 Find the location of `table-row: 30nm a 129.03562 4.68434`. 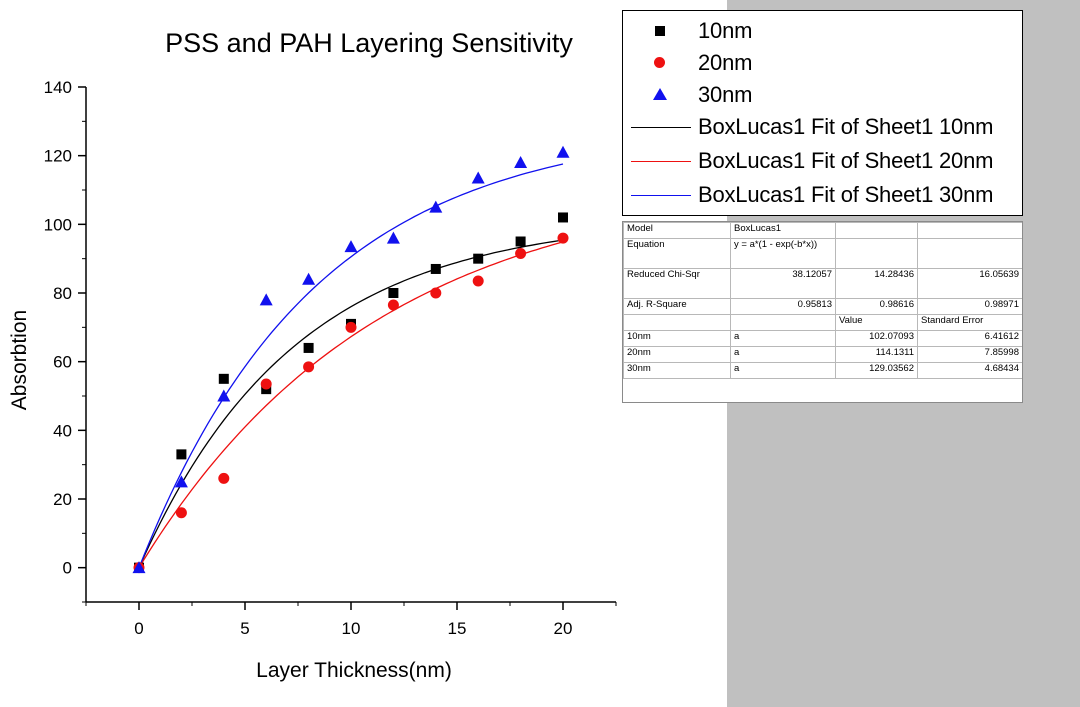

table-row: 30nm a 129.03562 4.68434 is located at coordinates (822, 370).